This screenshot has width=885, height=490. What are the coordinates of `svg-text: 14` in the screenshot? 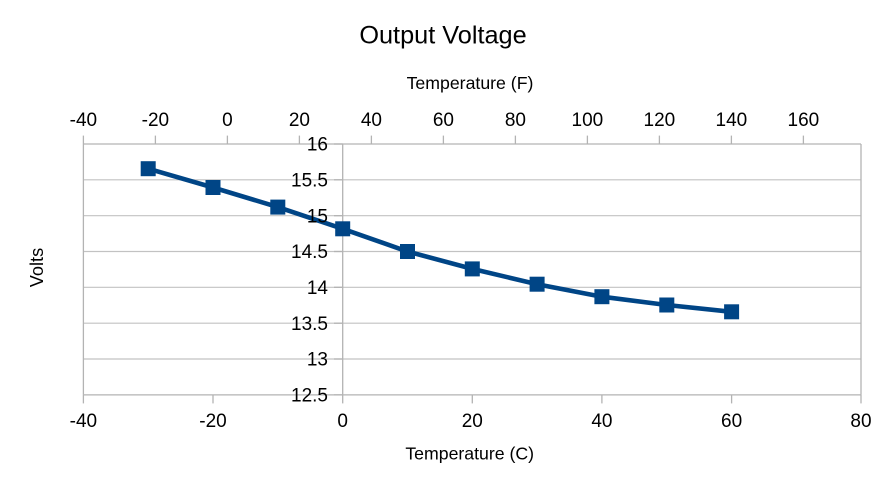 It's located at (318, 288).